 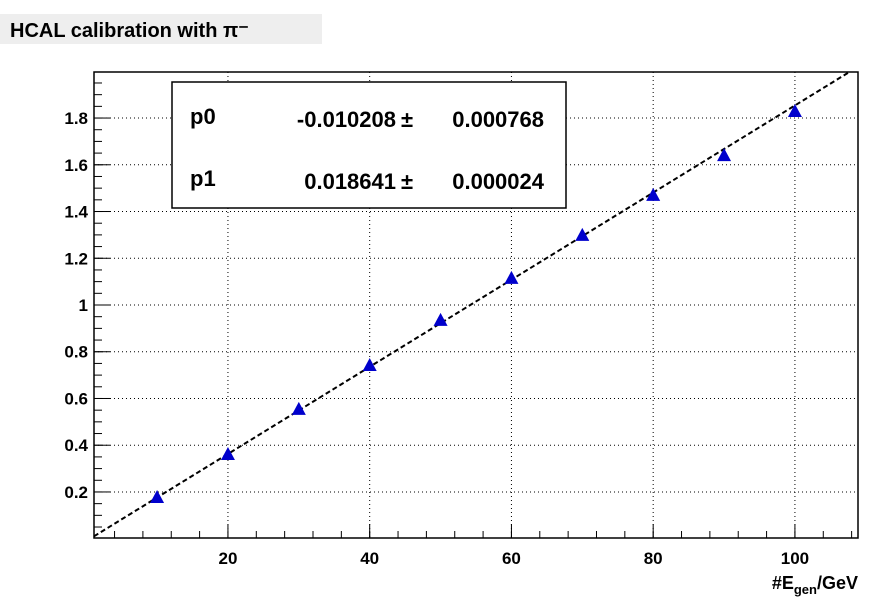 I want to click on x-label-unit: /GeV, so click(x=837, y=583).